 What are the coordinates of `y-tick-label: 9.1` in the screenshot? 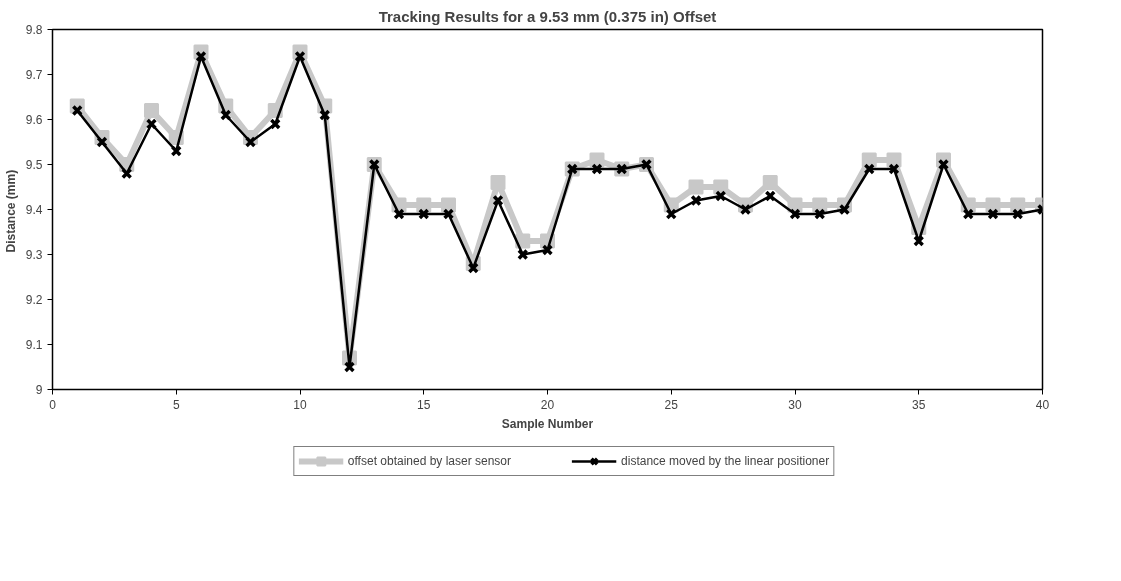 It's located at (34, 345).